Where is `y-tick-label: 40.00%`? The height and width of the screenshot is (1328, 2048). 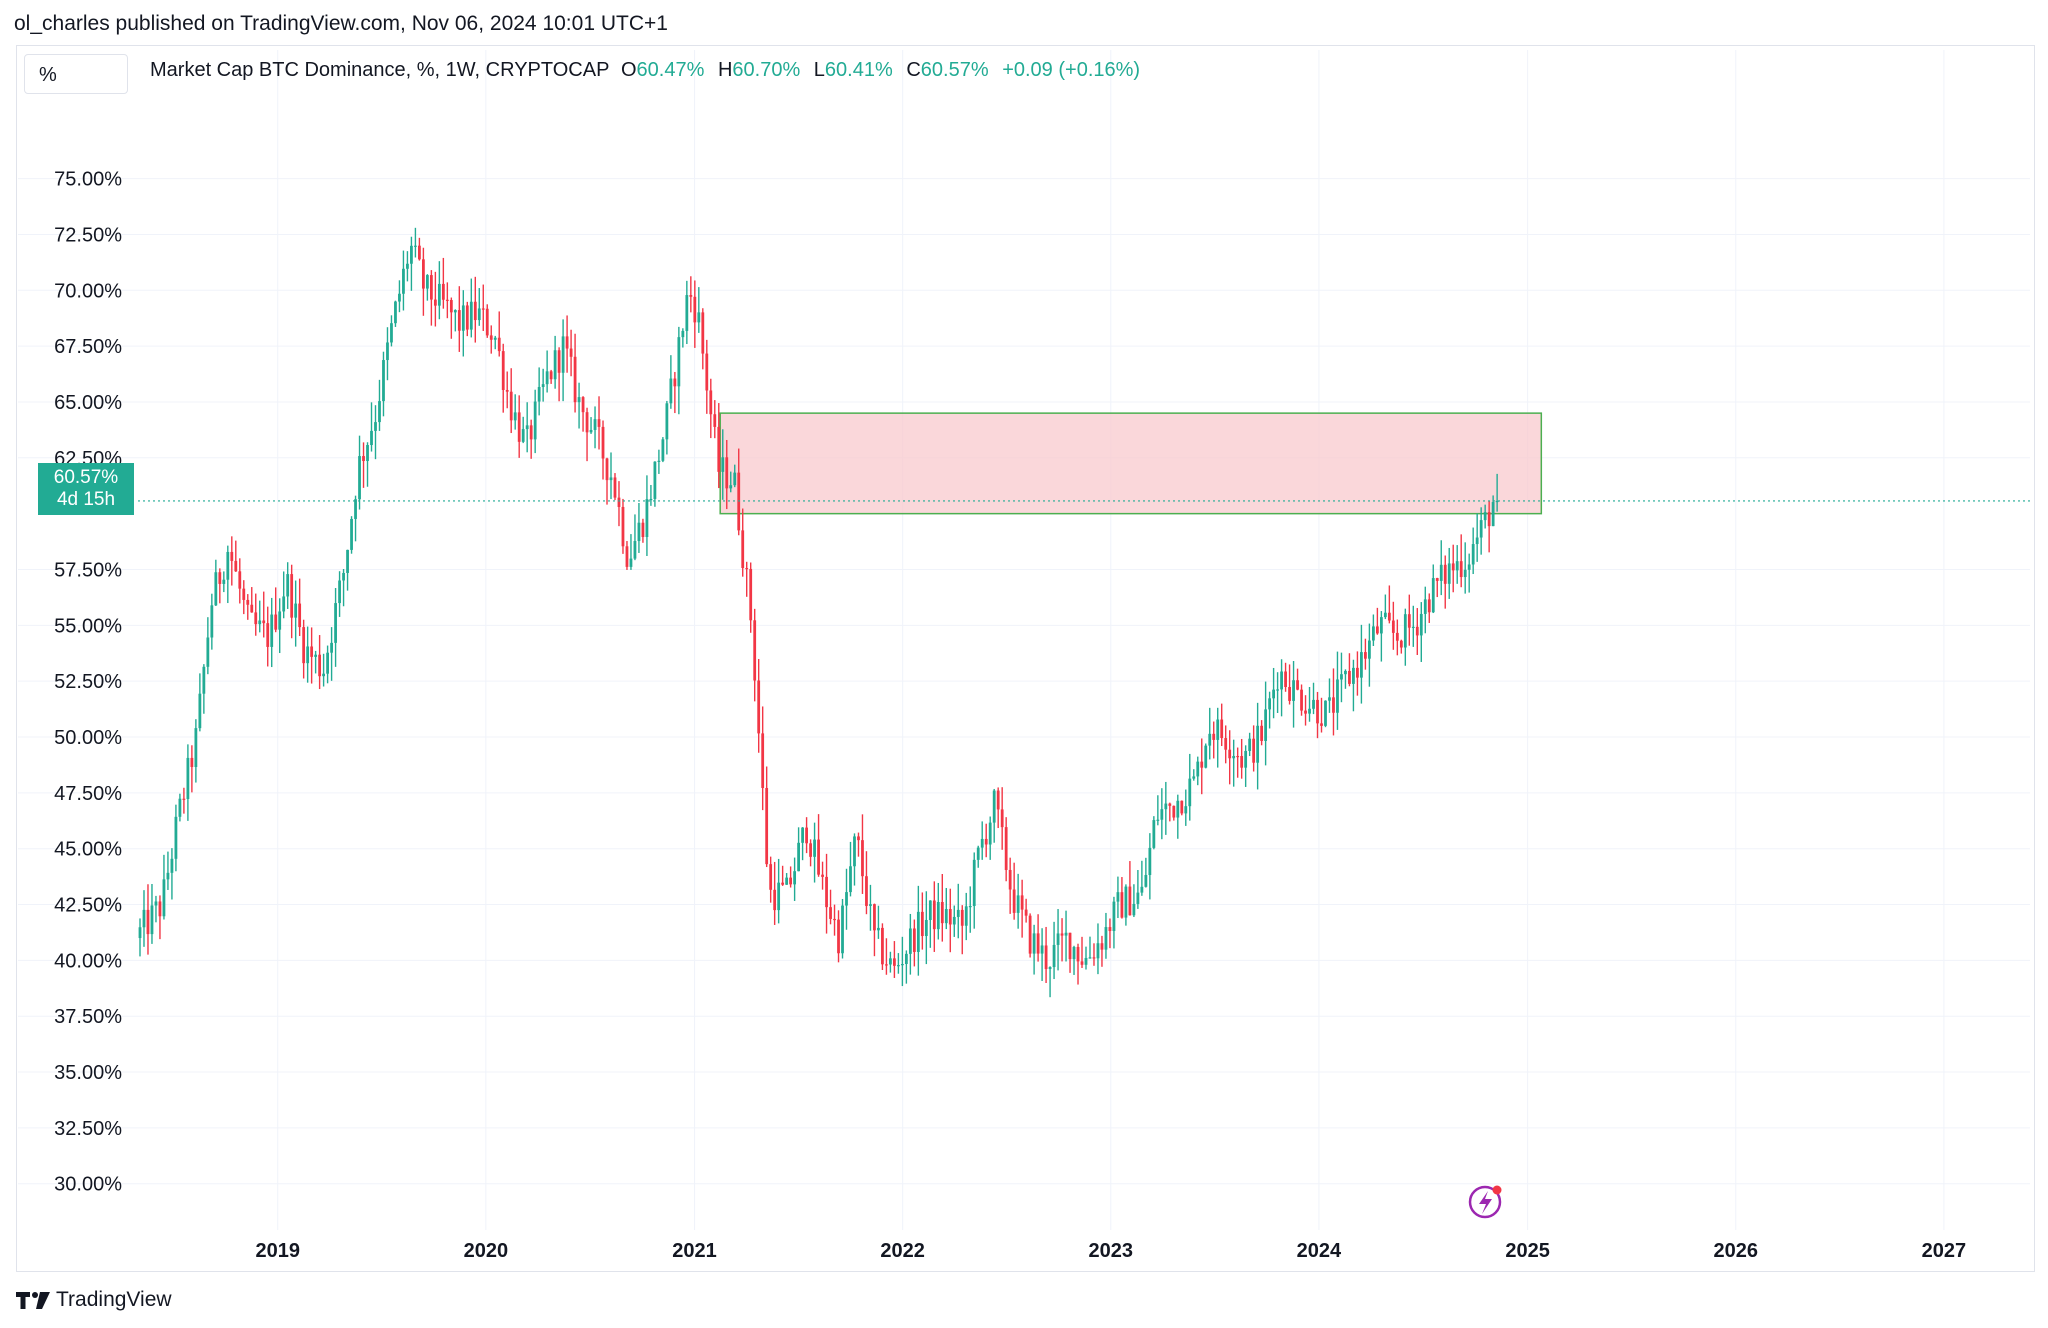
y-tick-label: 40.00% is located at coordinates (88, 961).